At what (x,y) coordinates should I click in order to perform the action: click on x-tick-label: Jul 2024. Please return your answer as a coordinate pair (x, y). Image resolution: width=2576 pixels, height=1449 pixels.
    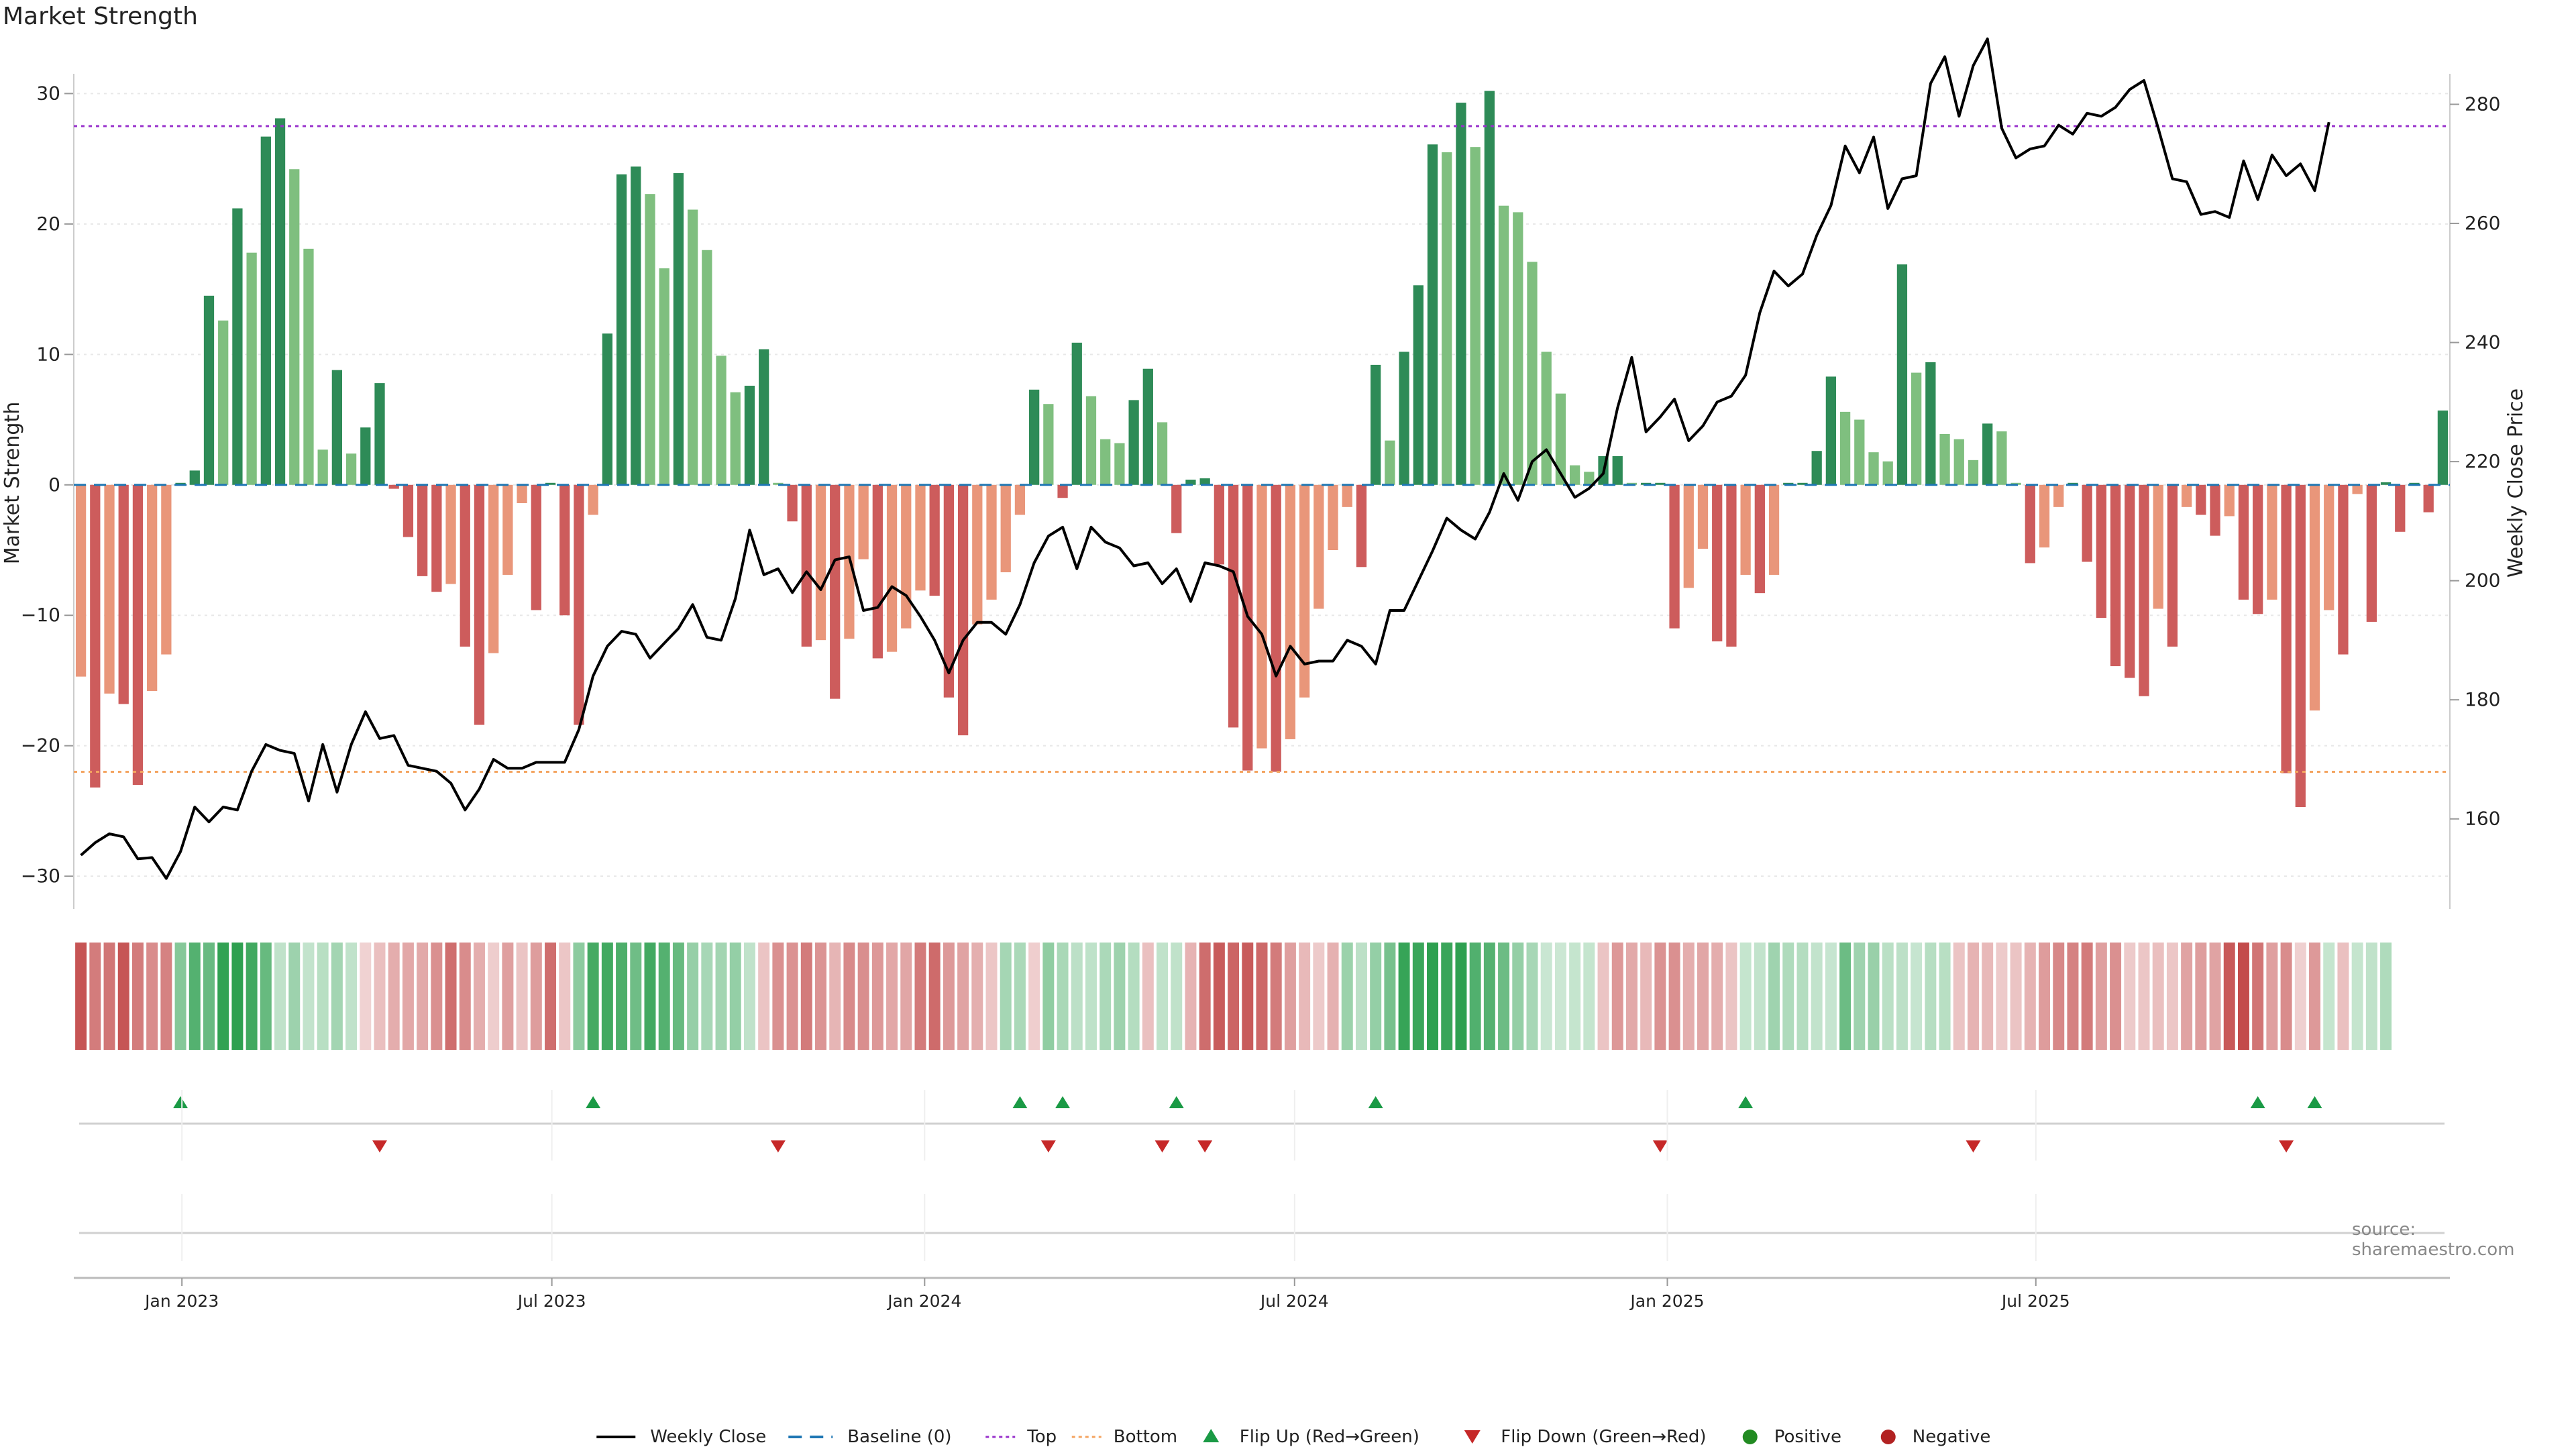
    Looking at the image, I should click on (1294, 1301).